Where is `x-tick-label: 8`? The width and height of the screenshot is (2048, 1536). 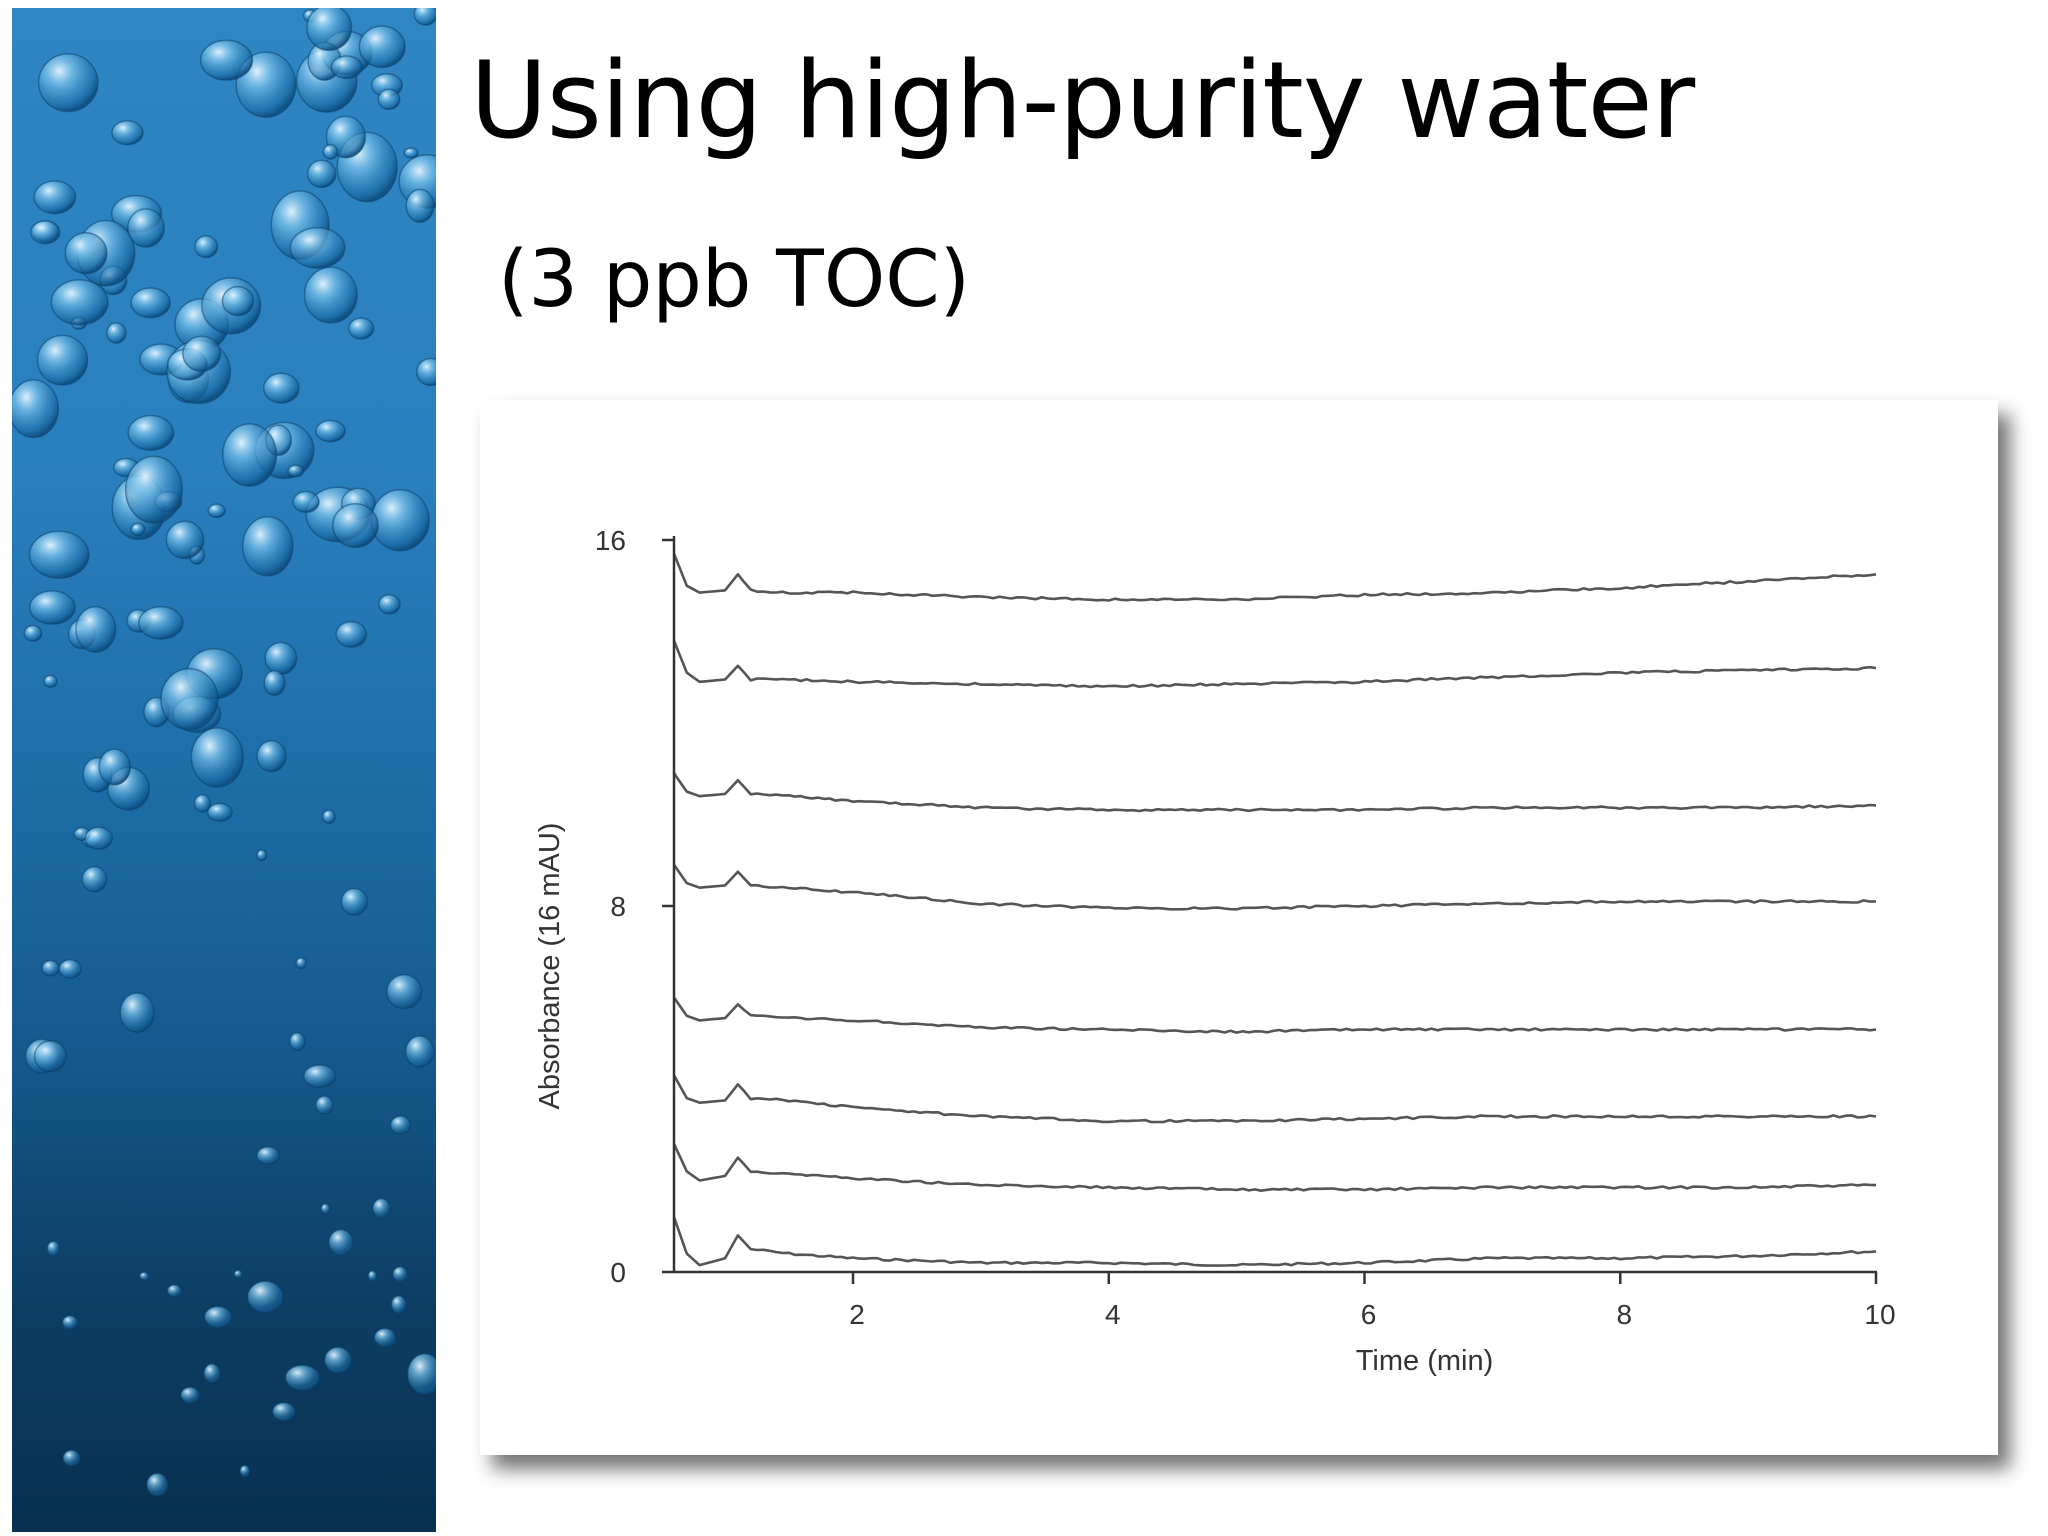
x-tick-label: 8 is located at coordinates (1624, 1314).